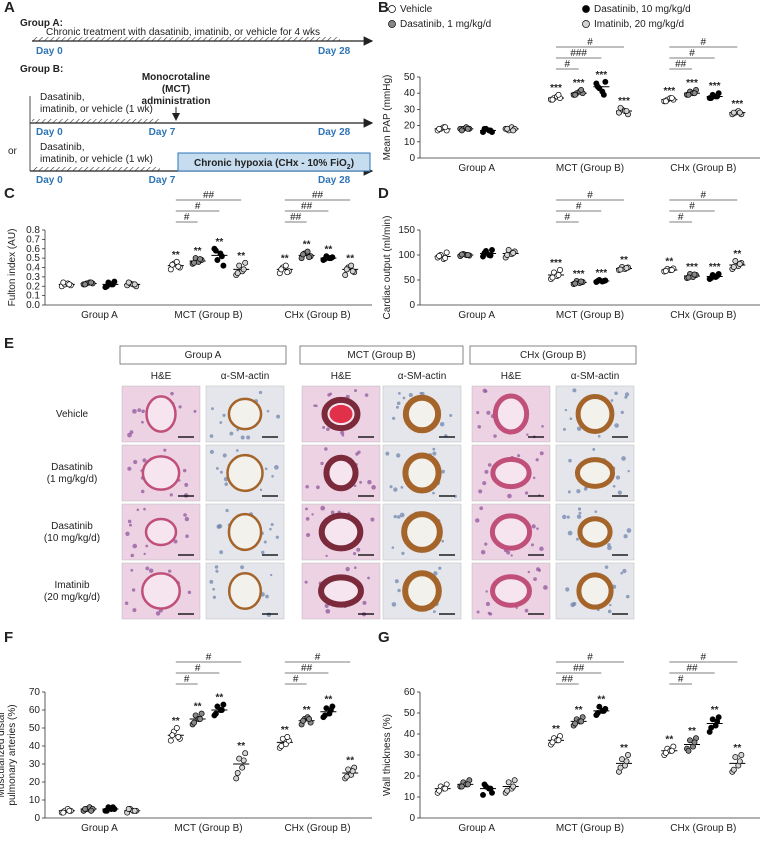  Describe the element at coordinates (352, 163) in the screenshot. I see `chx-end: )` at that location.